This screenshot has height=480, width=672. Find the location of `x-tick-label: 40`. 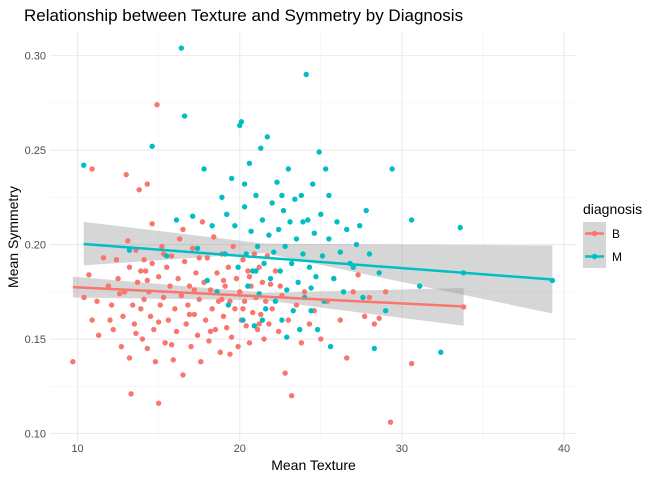

x-tick-label: 40 is located at coordinates (564, 449).